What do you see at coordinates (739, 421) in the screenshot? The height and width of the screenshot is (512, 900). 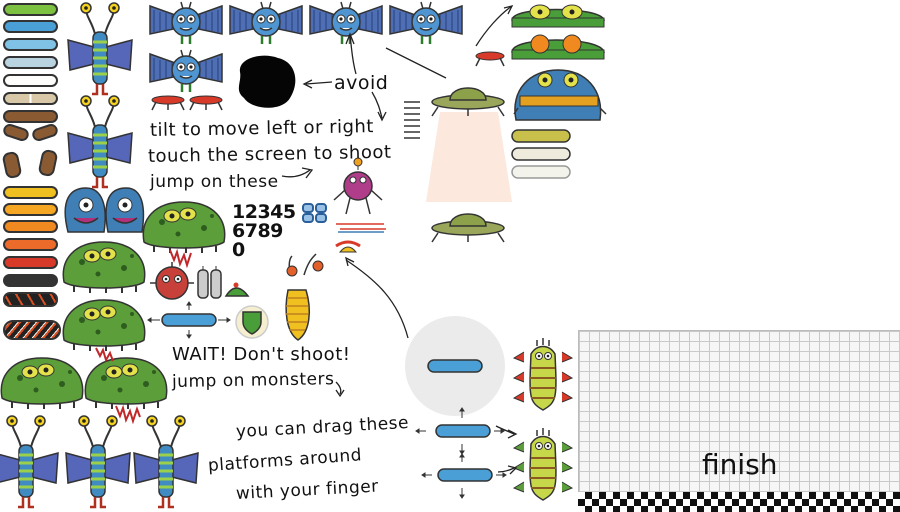 I see `finish-area` at bounding box center [739, 421].